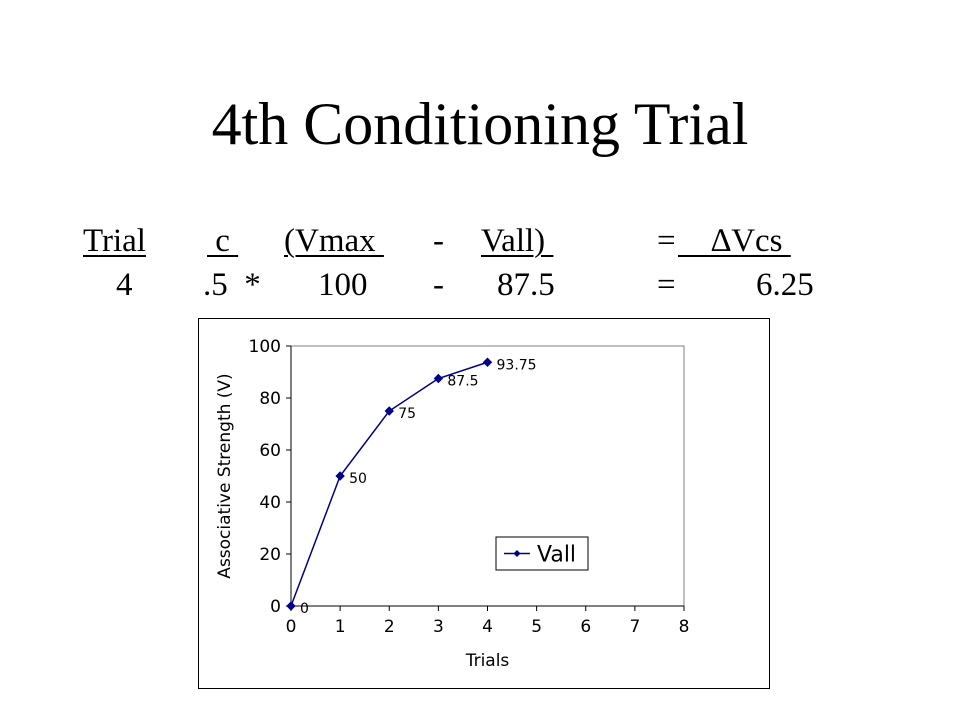 This screenshot has height=720, width=960. What do you see at coordinates (407, 414) in the screenshot?
I see `data-label: 75` at bounding box center [407, 414].